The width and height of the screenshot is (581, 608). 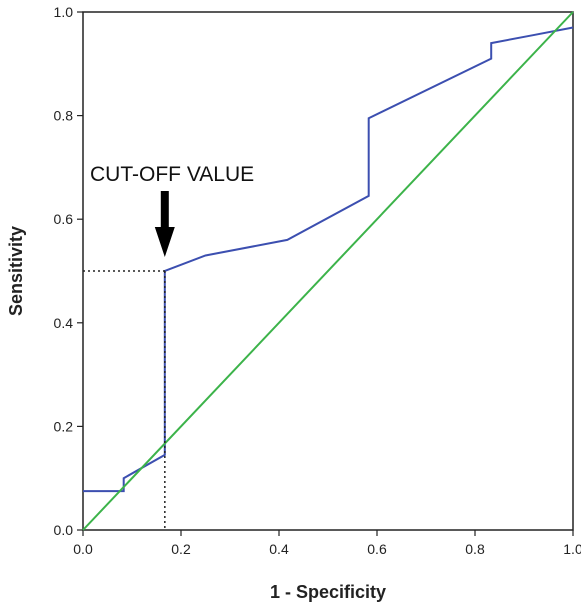 What do you see at coordinates (64, 530) in the screenshot?
I see `y-tick-label: 0.0` at bounding box center [64, 530].